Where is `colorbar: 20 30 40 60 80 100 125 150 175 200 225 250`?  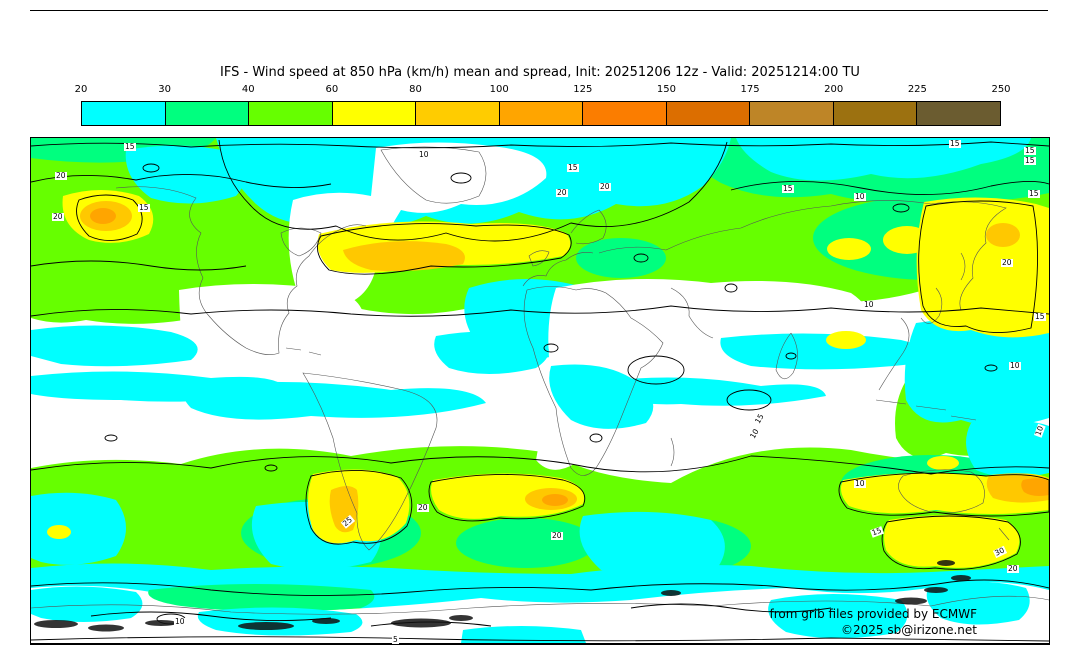
colorbar: 20 30 40 60 80 100 125 150 175 200 225 250 is located at coordinates (543, 106).